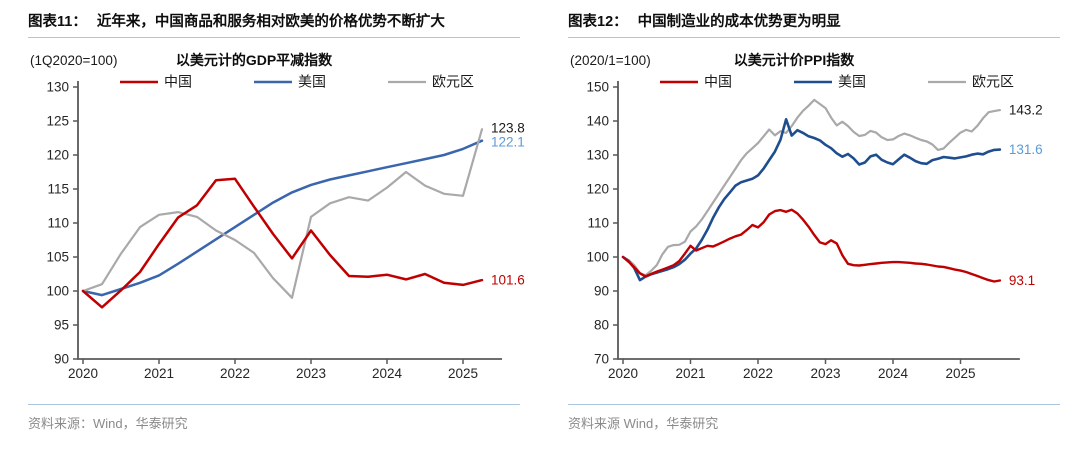 The height and width of the screenshot is (453, 1080). I want to click on end-label-eurozone: 143.2, so click(1026, 110).